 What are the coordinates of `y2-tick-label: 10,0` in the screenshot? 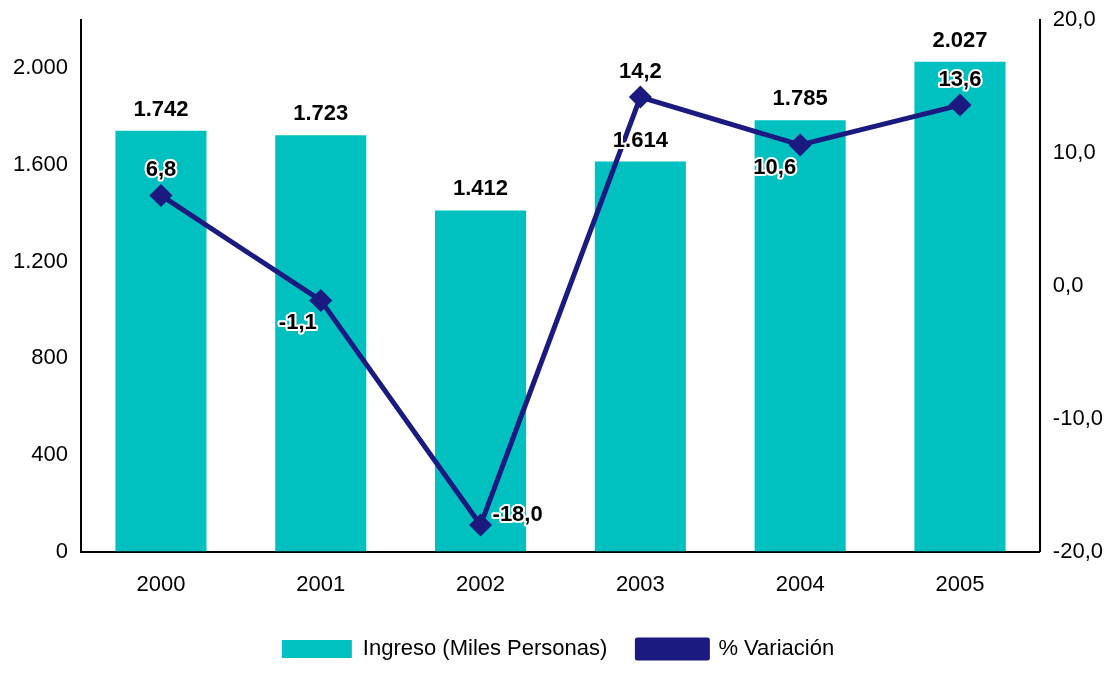 It's located at (1074, 151).